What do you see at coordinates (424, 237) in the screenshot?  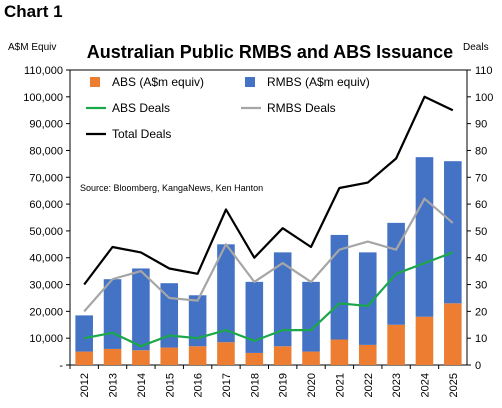 I see `bar-rmbs-2024` at bounding box center [424, 237].